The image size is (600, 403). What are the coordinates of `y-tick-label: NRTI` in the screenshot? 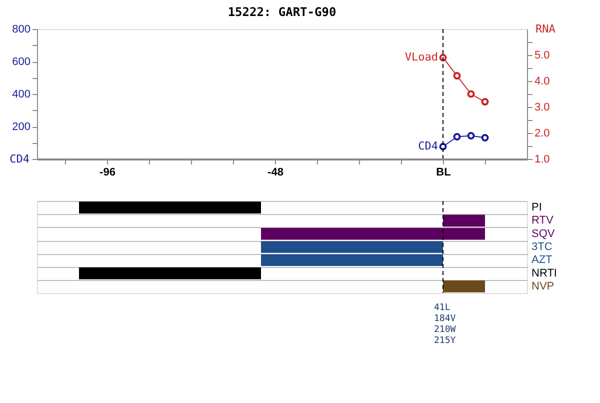 It's located at (544, 273).